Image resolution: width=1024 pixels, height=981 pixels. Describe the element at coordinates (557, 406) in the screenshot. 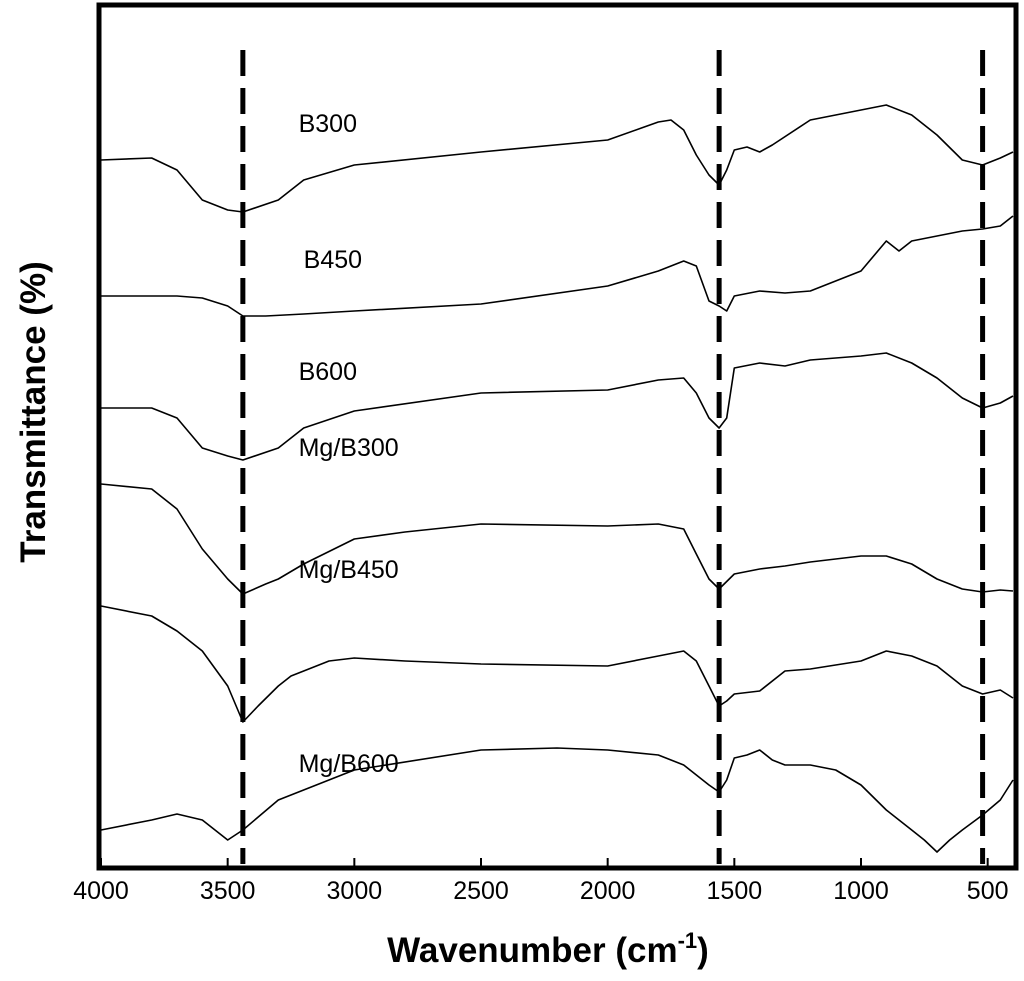

I see `series-line-b600` at that location.